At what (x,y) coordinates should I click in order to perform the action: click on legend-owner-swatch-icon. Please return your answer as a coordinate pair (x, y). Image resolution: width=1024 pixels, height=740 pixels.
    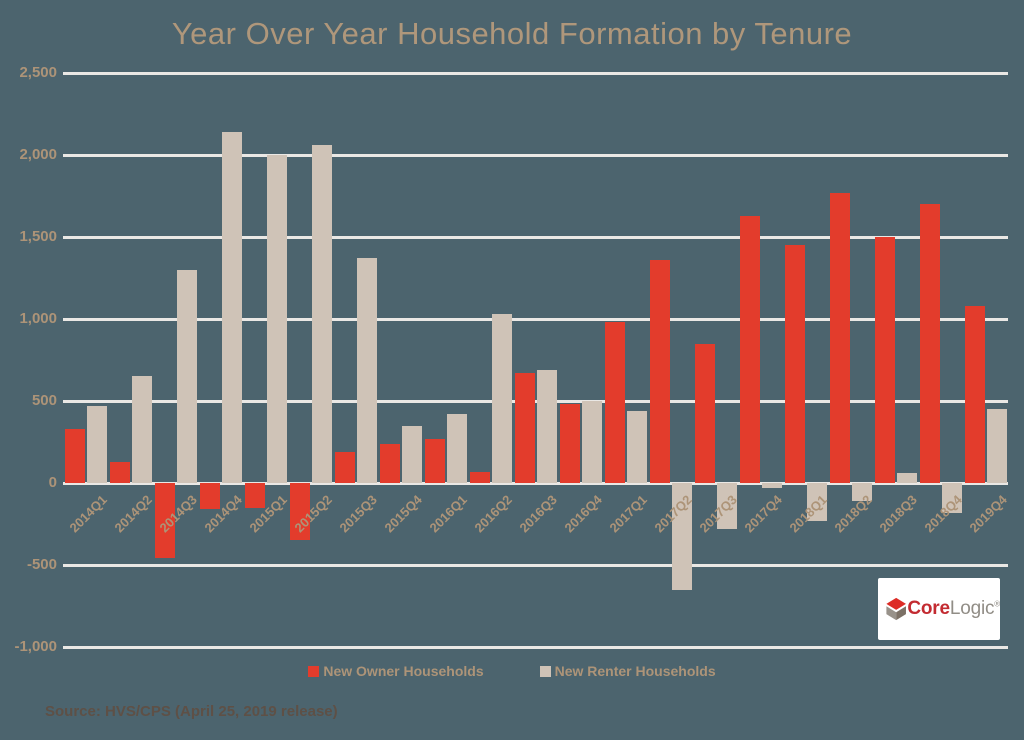
    Looking at the image, I should click on (314, 671).